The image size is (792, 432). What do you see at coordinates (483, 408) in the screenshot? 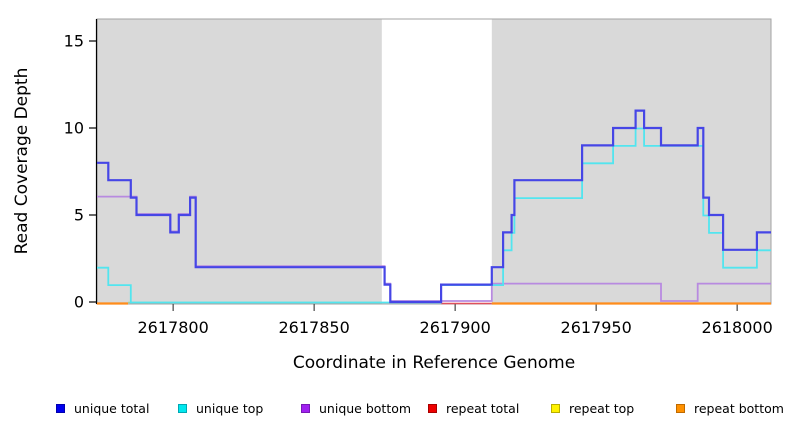
I see `legend-label: repeat total` at bounding box center [483, 408].